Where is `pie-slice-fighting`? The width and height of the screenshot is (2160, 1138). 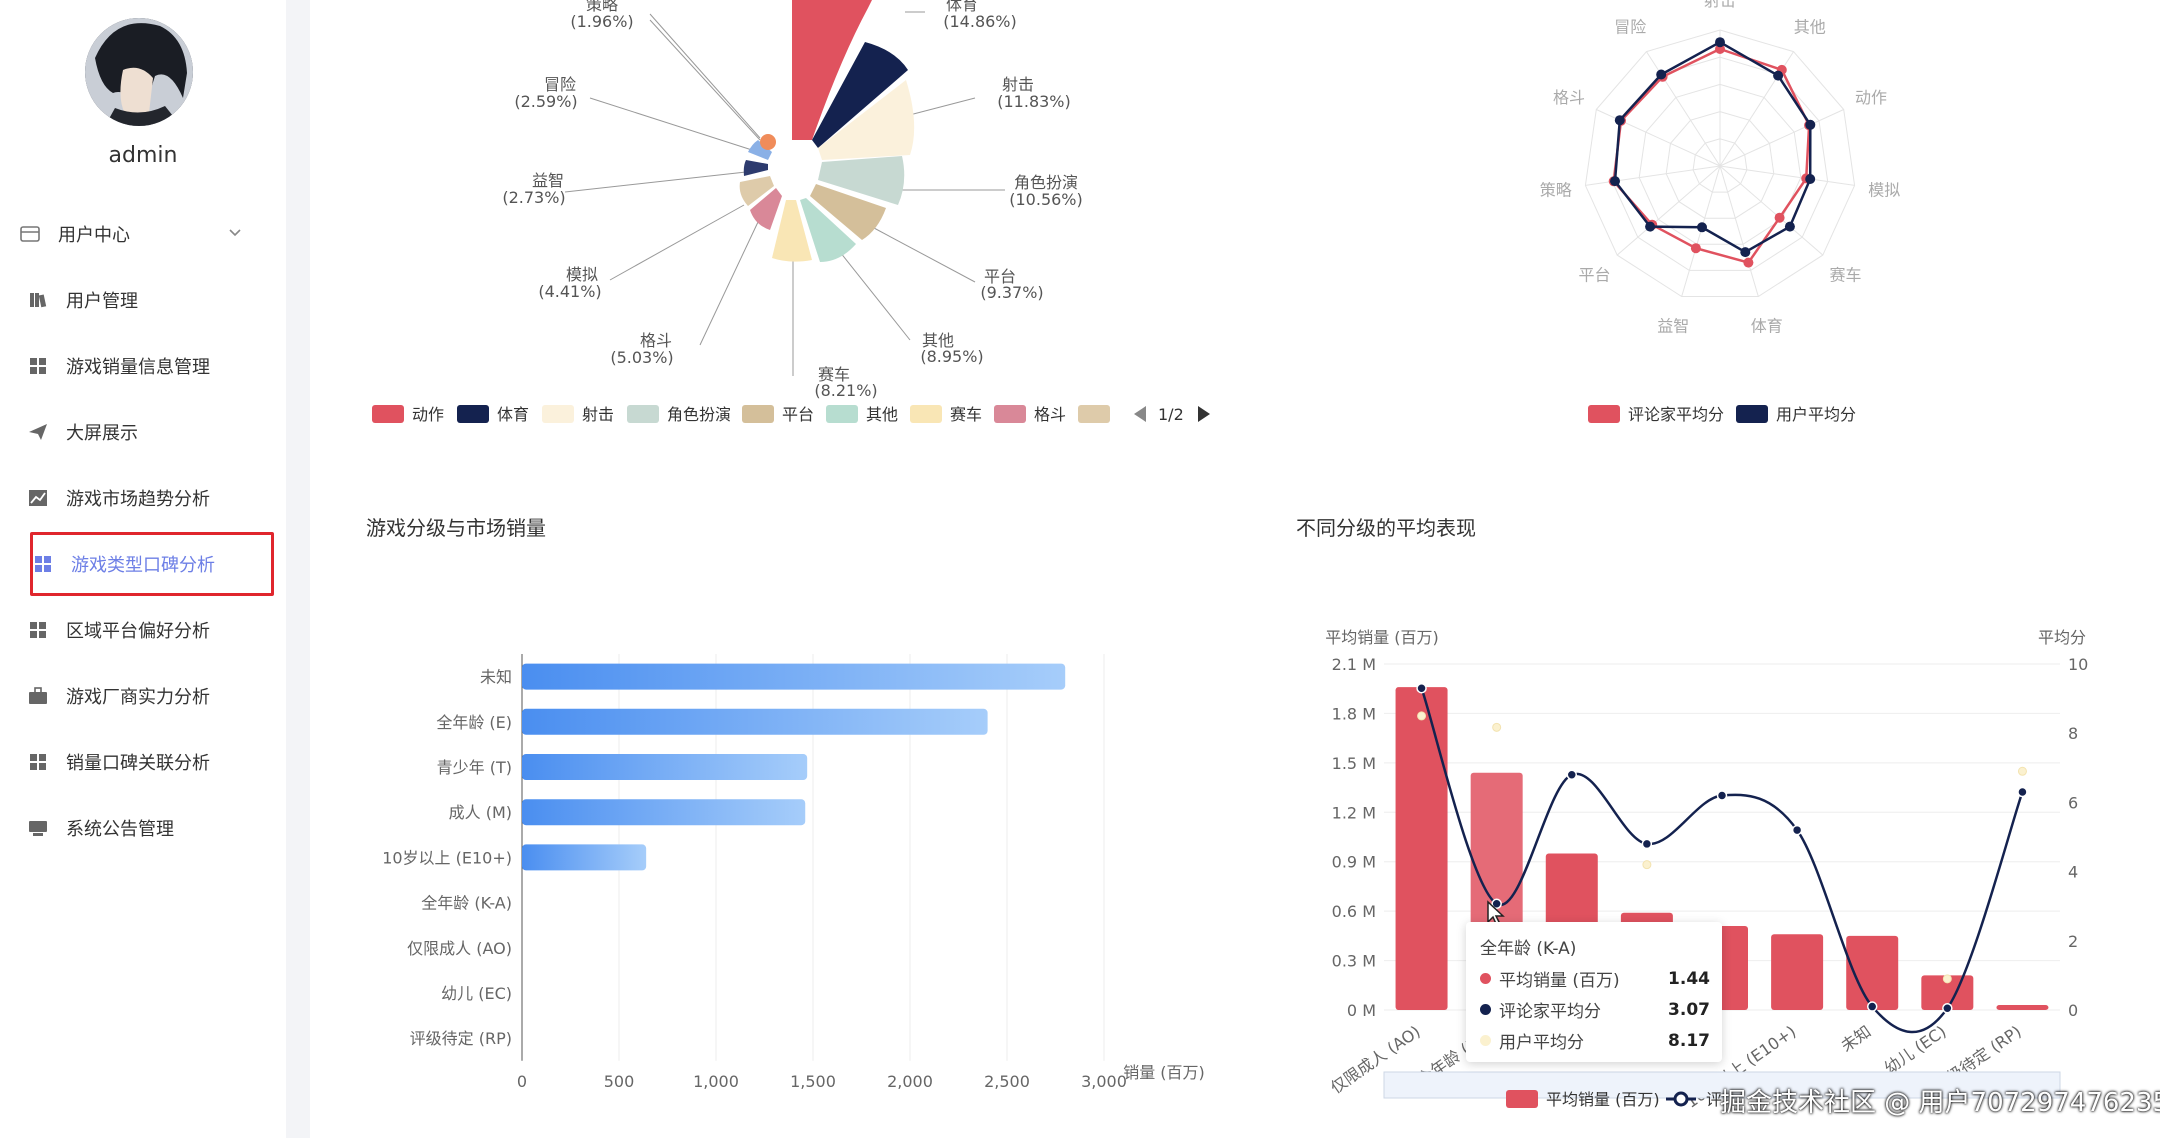
pie-slice-fighting is located at coordinates (766, 209).